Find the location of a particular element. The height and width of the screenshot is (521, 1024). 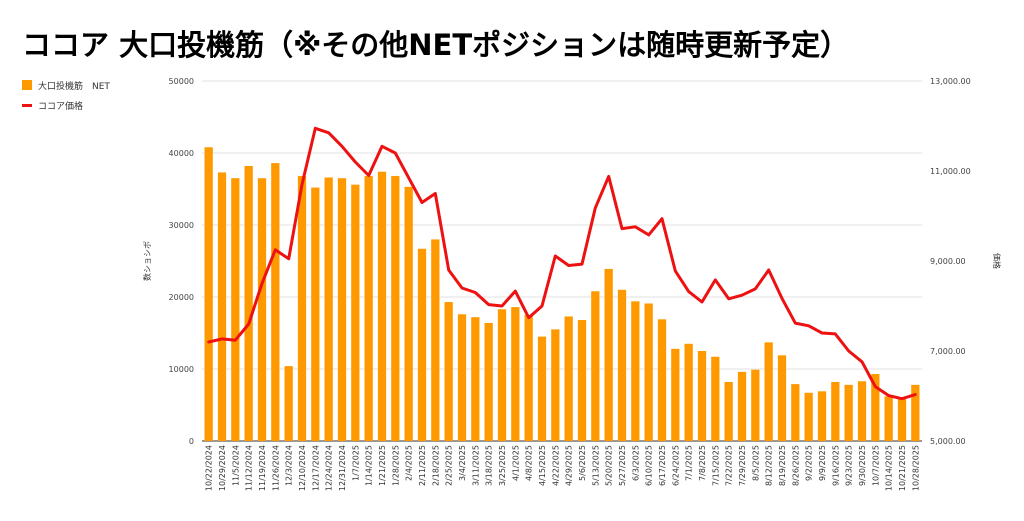

x-tick-label: 6/3/2025 is located at coordinates (635, 463).